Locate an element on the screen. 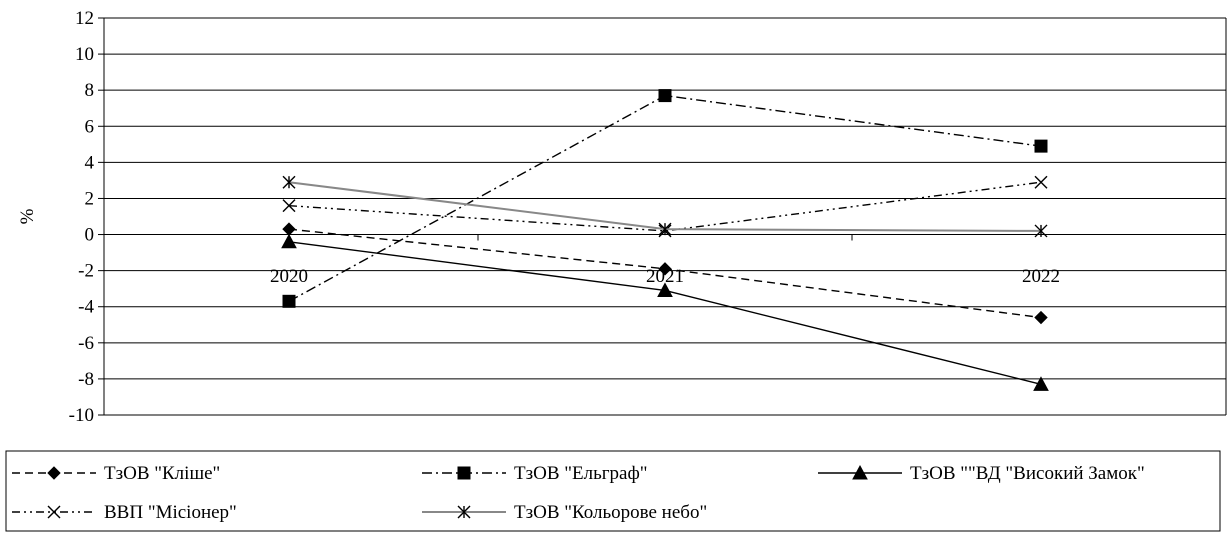 The width and height of the screenshot is (1228, 535). y-tick-label: -2 is located at coordinates (86, 271).